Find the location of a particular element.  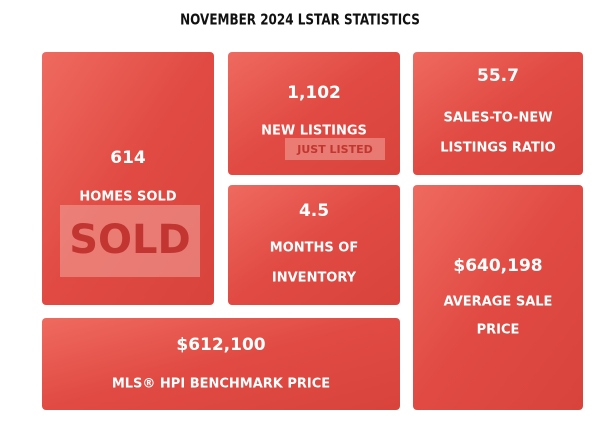

sign-text: SOLD is located at coordinates (130, 240).